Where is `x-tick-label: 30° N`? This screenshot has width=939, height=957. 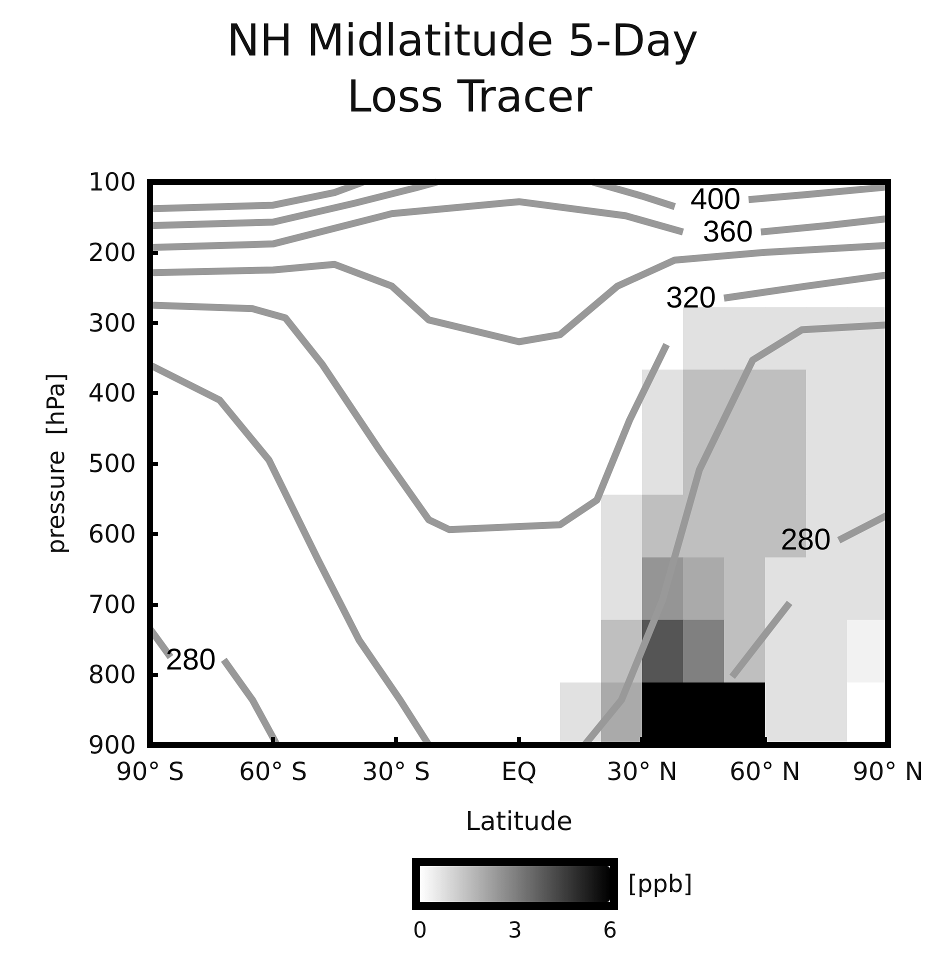
x-tick-label: 30° N is located at coordinates (642, 771).